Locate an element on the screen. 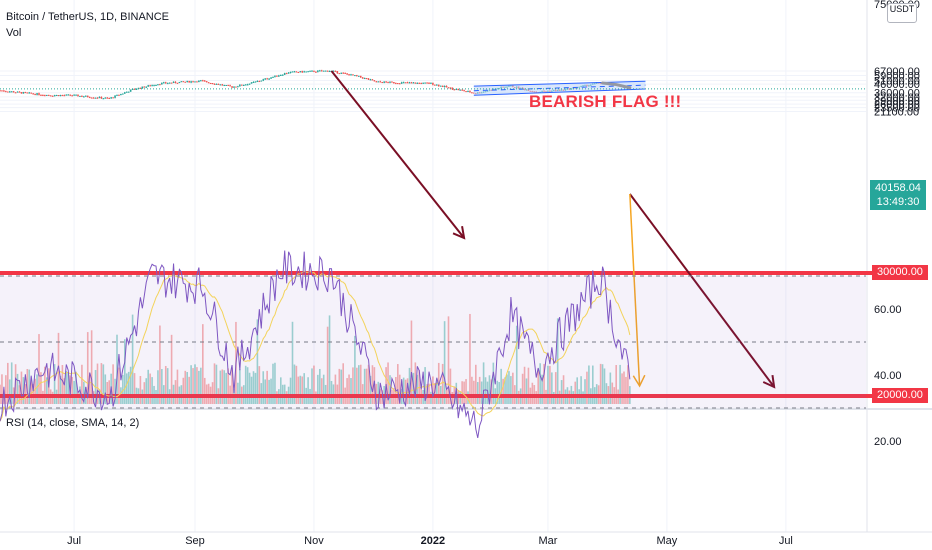  target-vertical-arrow-head is located at coordinates (639, 381).